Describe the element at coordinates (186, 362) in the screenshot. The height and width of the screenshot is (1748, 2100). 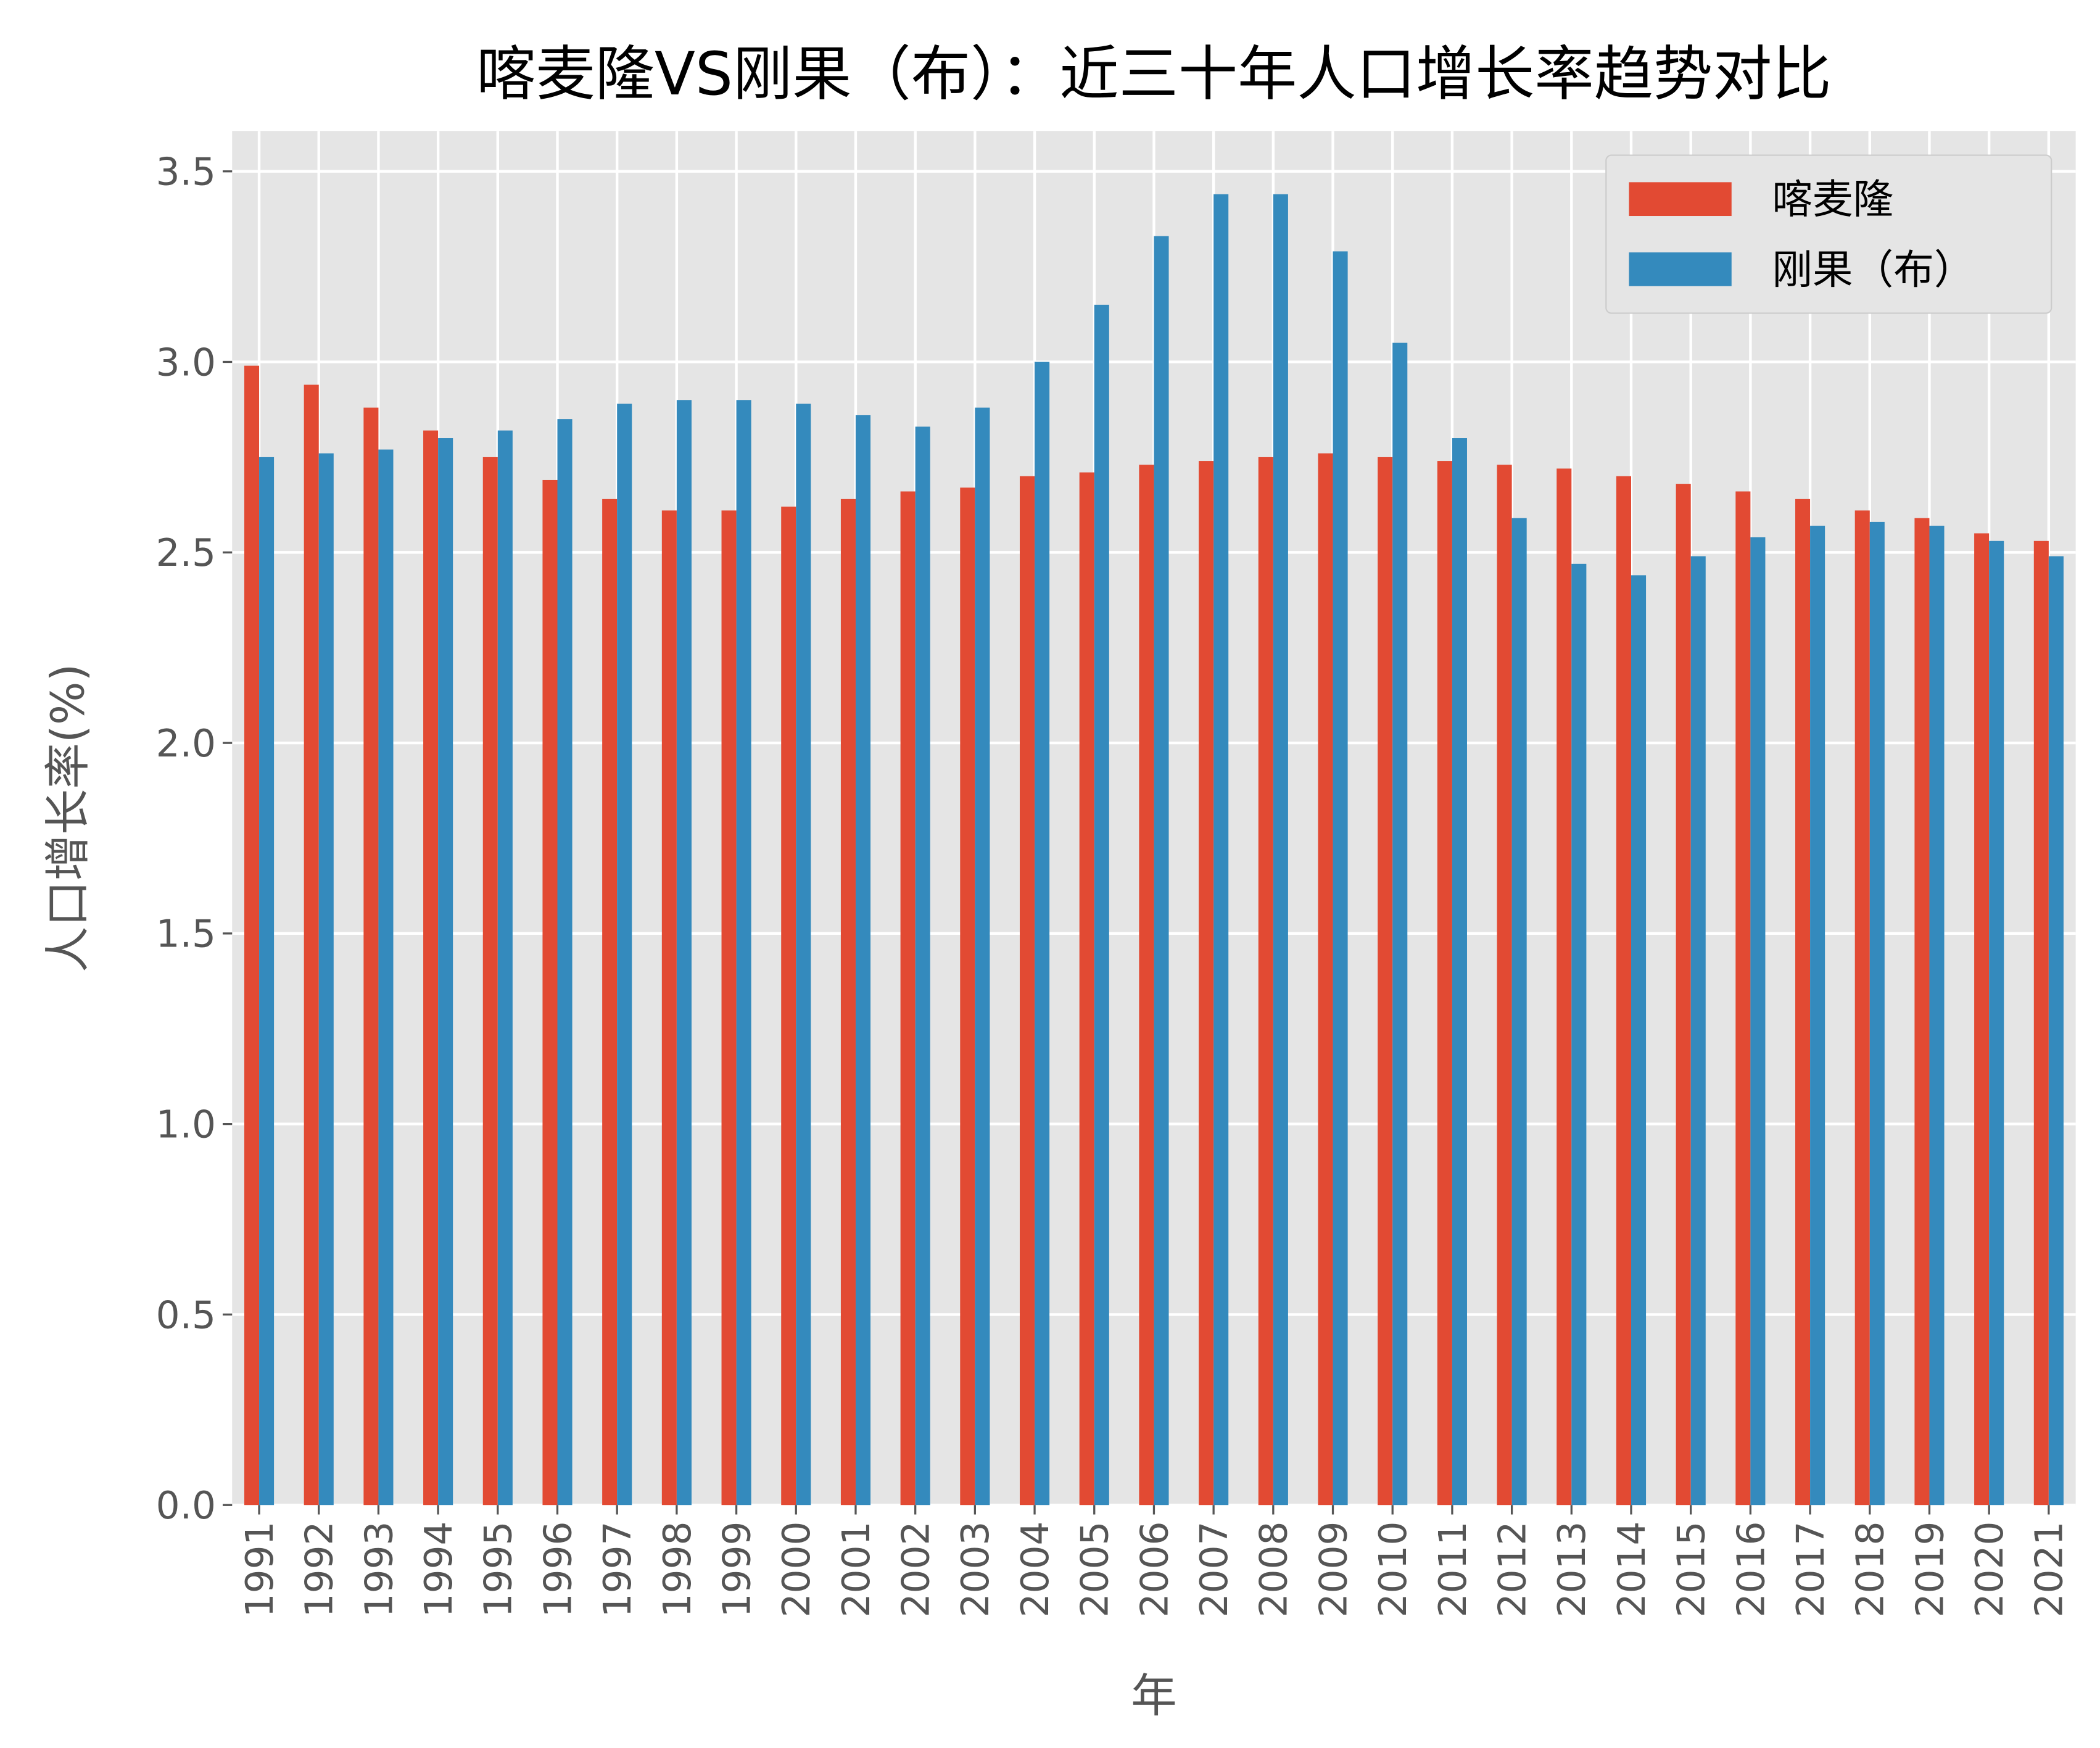
I see `y-tick-label: 3.0` at that location.